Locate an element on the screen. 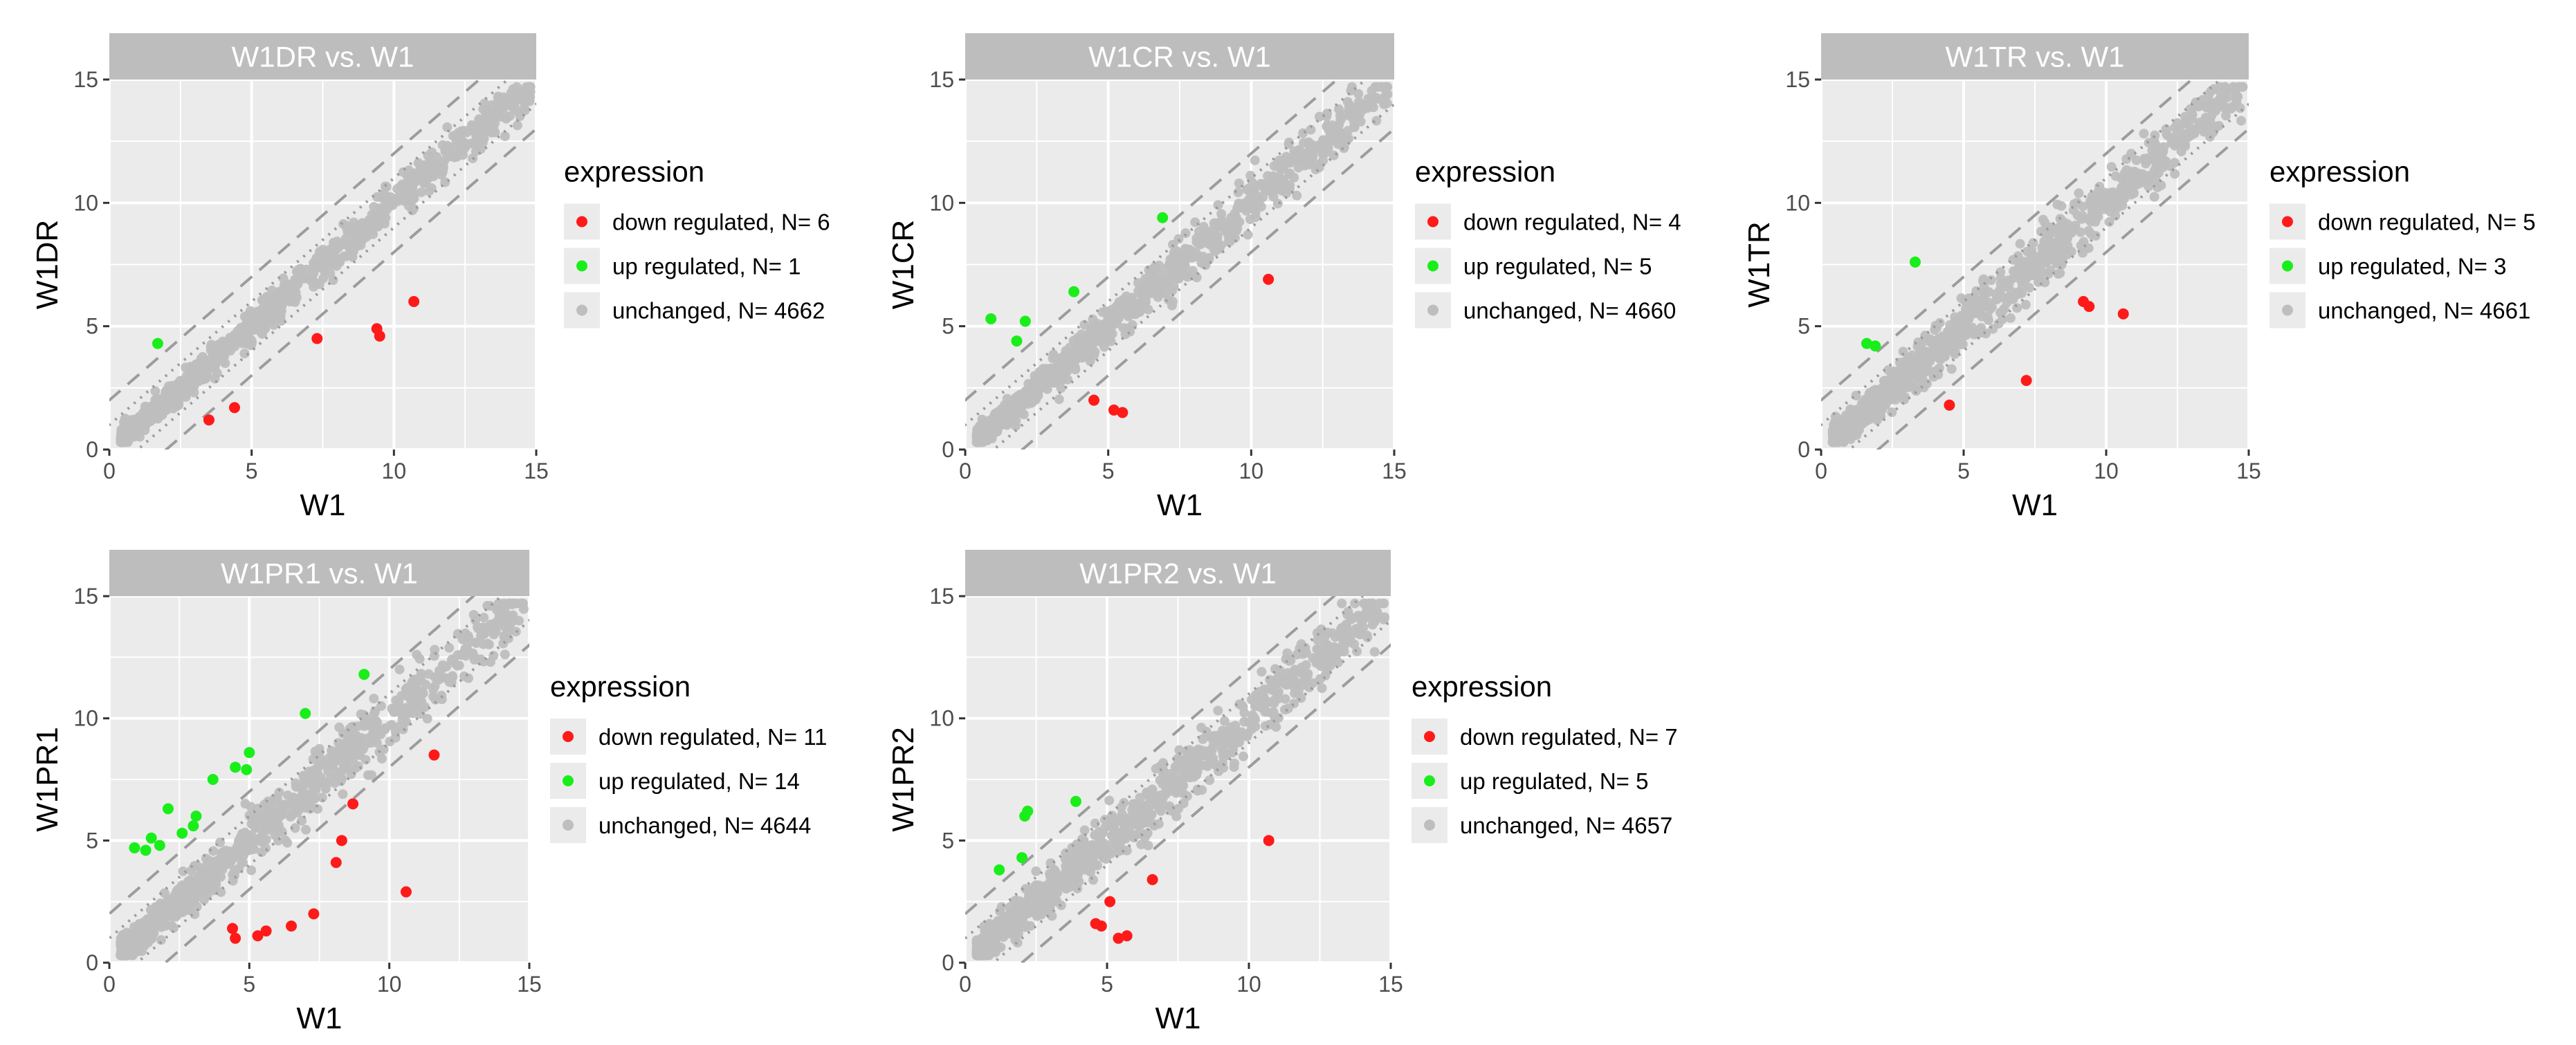 Image resolution: width=2576 pixels, height=1045 pixels. legend-title: expression is located at coordinates (1482, 686).